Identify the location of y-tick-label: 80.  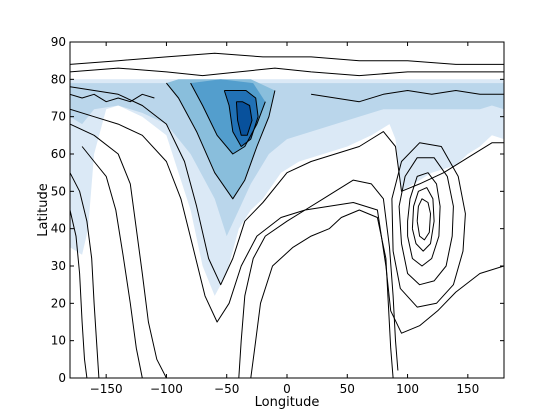
(58, 79).